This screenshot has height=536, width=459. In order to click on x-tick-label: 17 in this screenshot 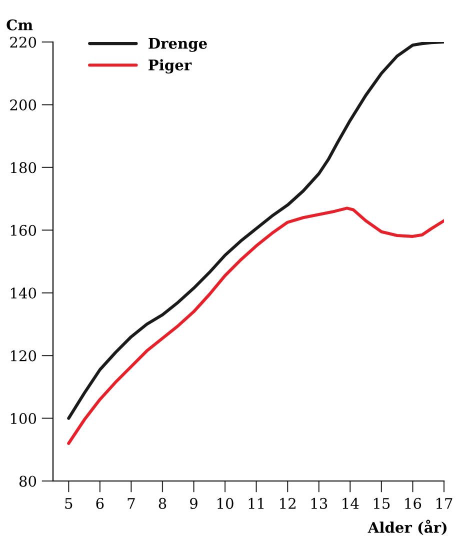, I will do `click(444, 503)`.